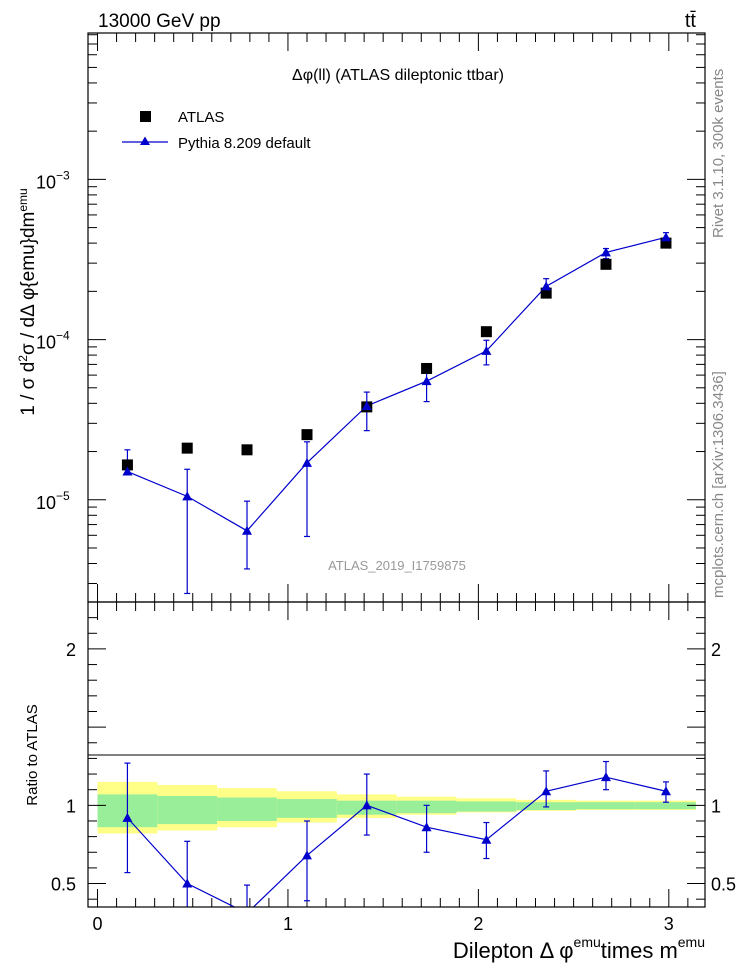  What do you see at coordinates (579, 948) in the screenshot?
I see `x-axis-label: Dilepton Δ φemutimes memu` at bounding box center [579, 948].